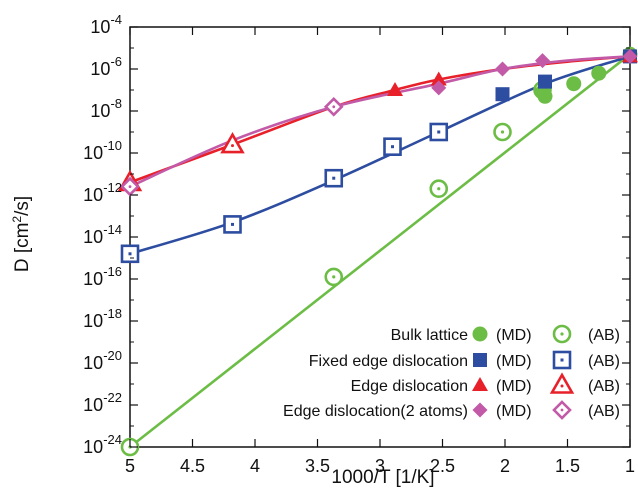 This screenshot has height=501, width=638. I want to click on x-tick-label: 2.5, so click(442, 466).